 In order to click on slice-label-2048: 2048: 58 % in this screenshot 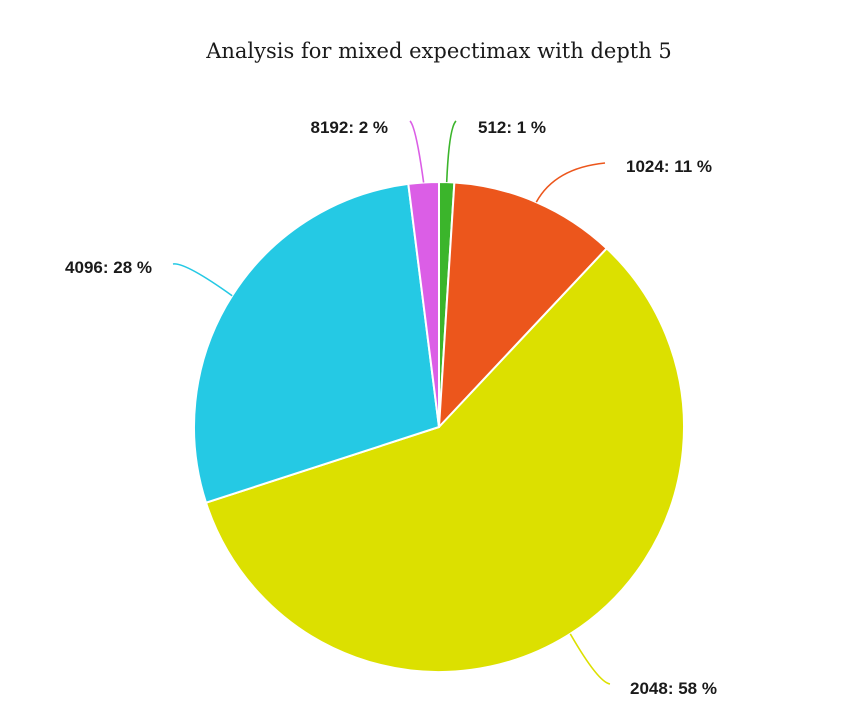, I will do `click(673, 688)`.